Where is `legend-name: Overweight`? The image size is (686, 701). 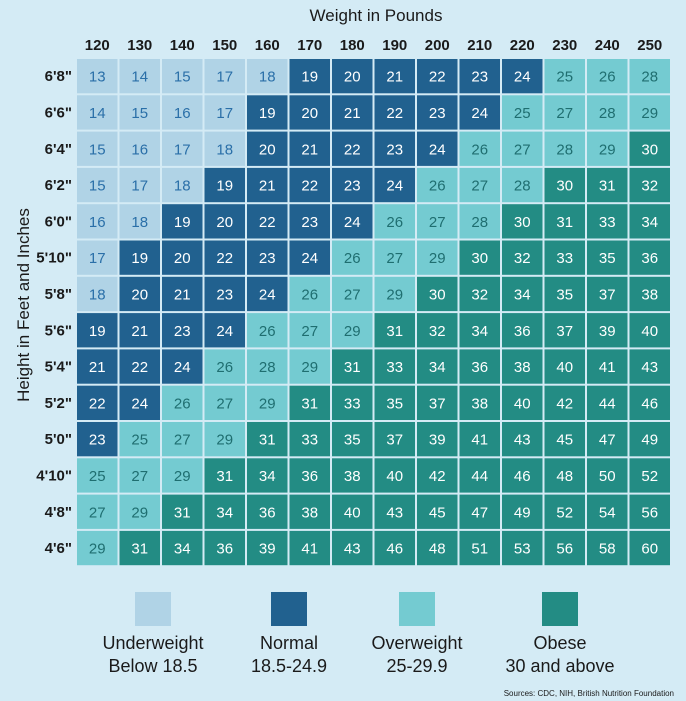
legend-name: Overweight is located at coordinates (416, 643).